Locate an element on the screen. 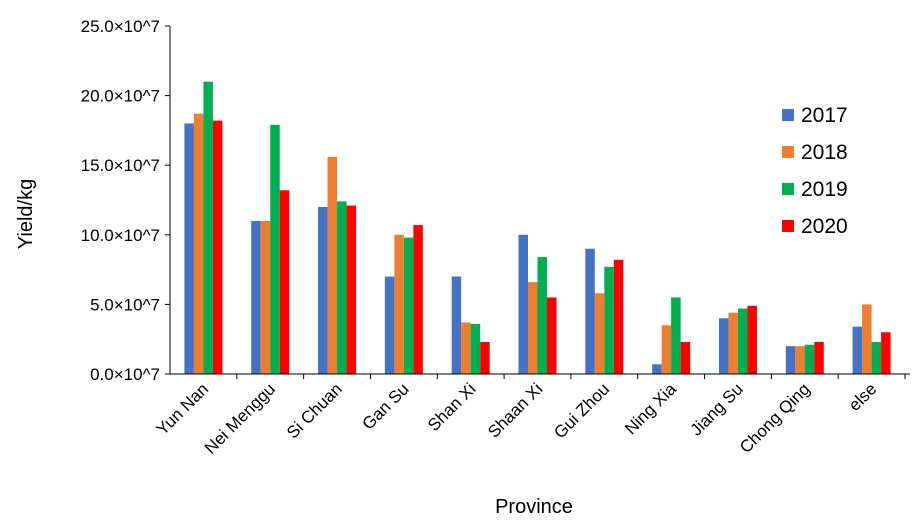 This screenshot has height=520, width=912. x-tick-label: Nei Menggu is located at coordinates (240, 418).